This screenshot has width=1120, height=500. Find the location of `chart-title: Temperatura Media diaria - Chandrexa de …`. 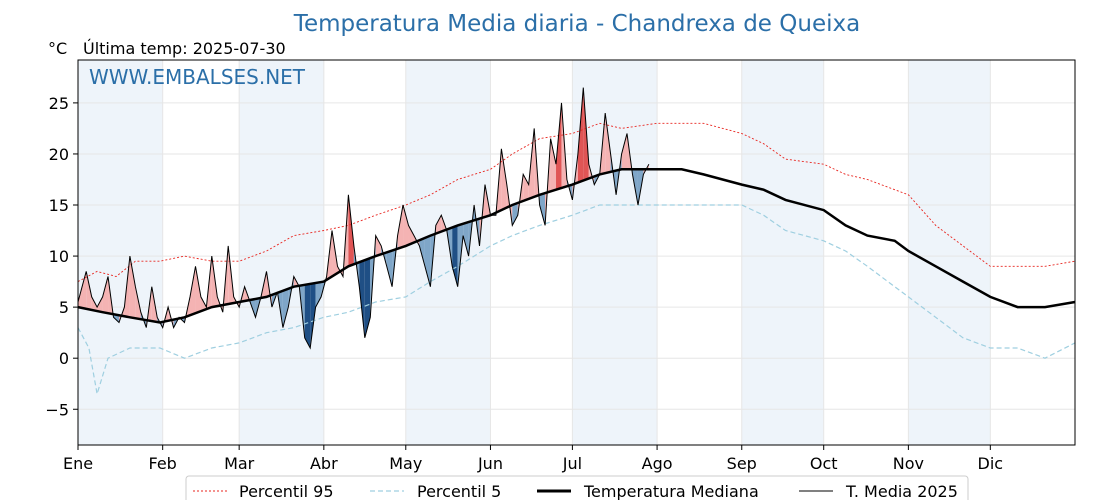

chart-title: Temperatura Media diaria - Chandrexa de … is located at coordinates (576, 24).